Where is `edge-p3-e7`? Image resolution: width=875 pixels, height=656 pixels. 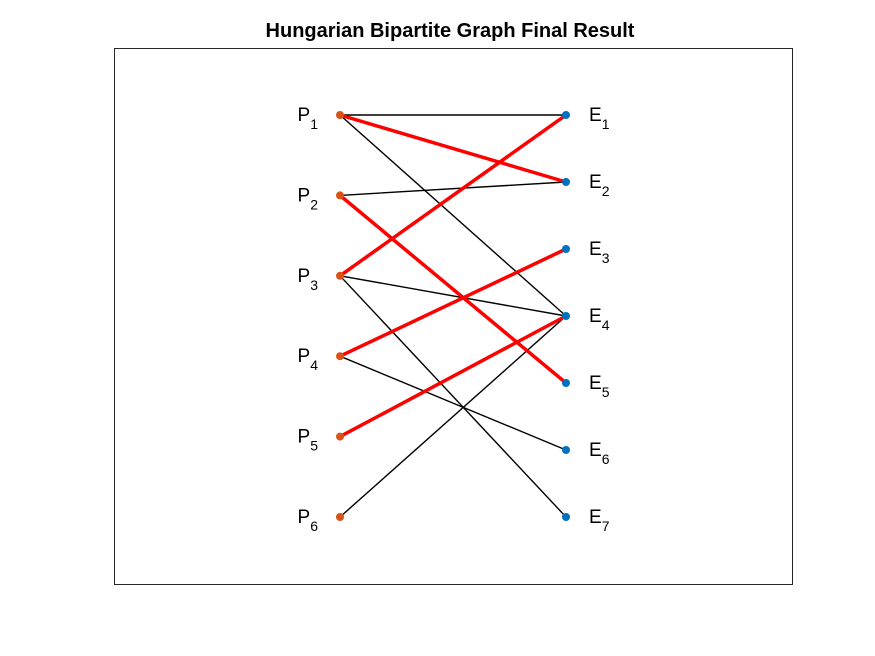 edge-p3-e7 is located at coordinates (453, 396).